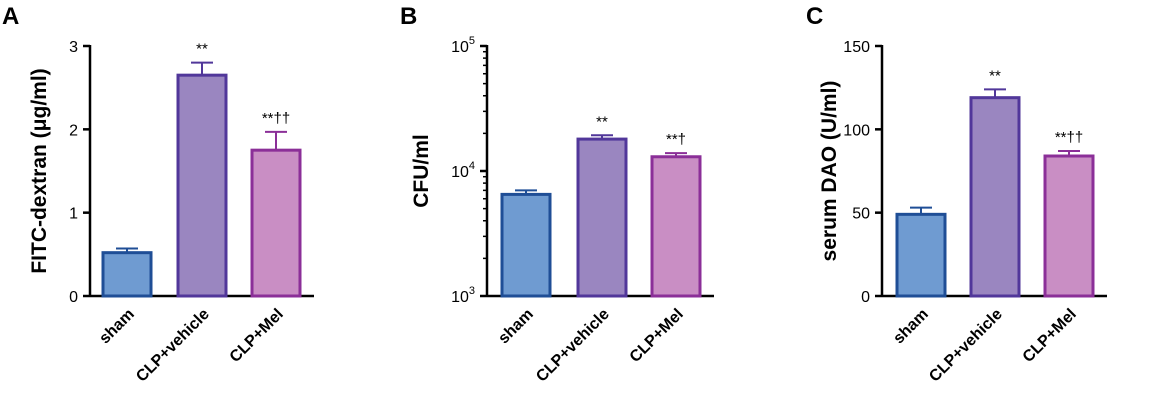 Image resolution: width=1150 pixels, height=408 pixels. Describe the element at coordinates (73, 130) in the screenshot. I see `y-tick-label: 2` at that location.